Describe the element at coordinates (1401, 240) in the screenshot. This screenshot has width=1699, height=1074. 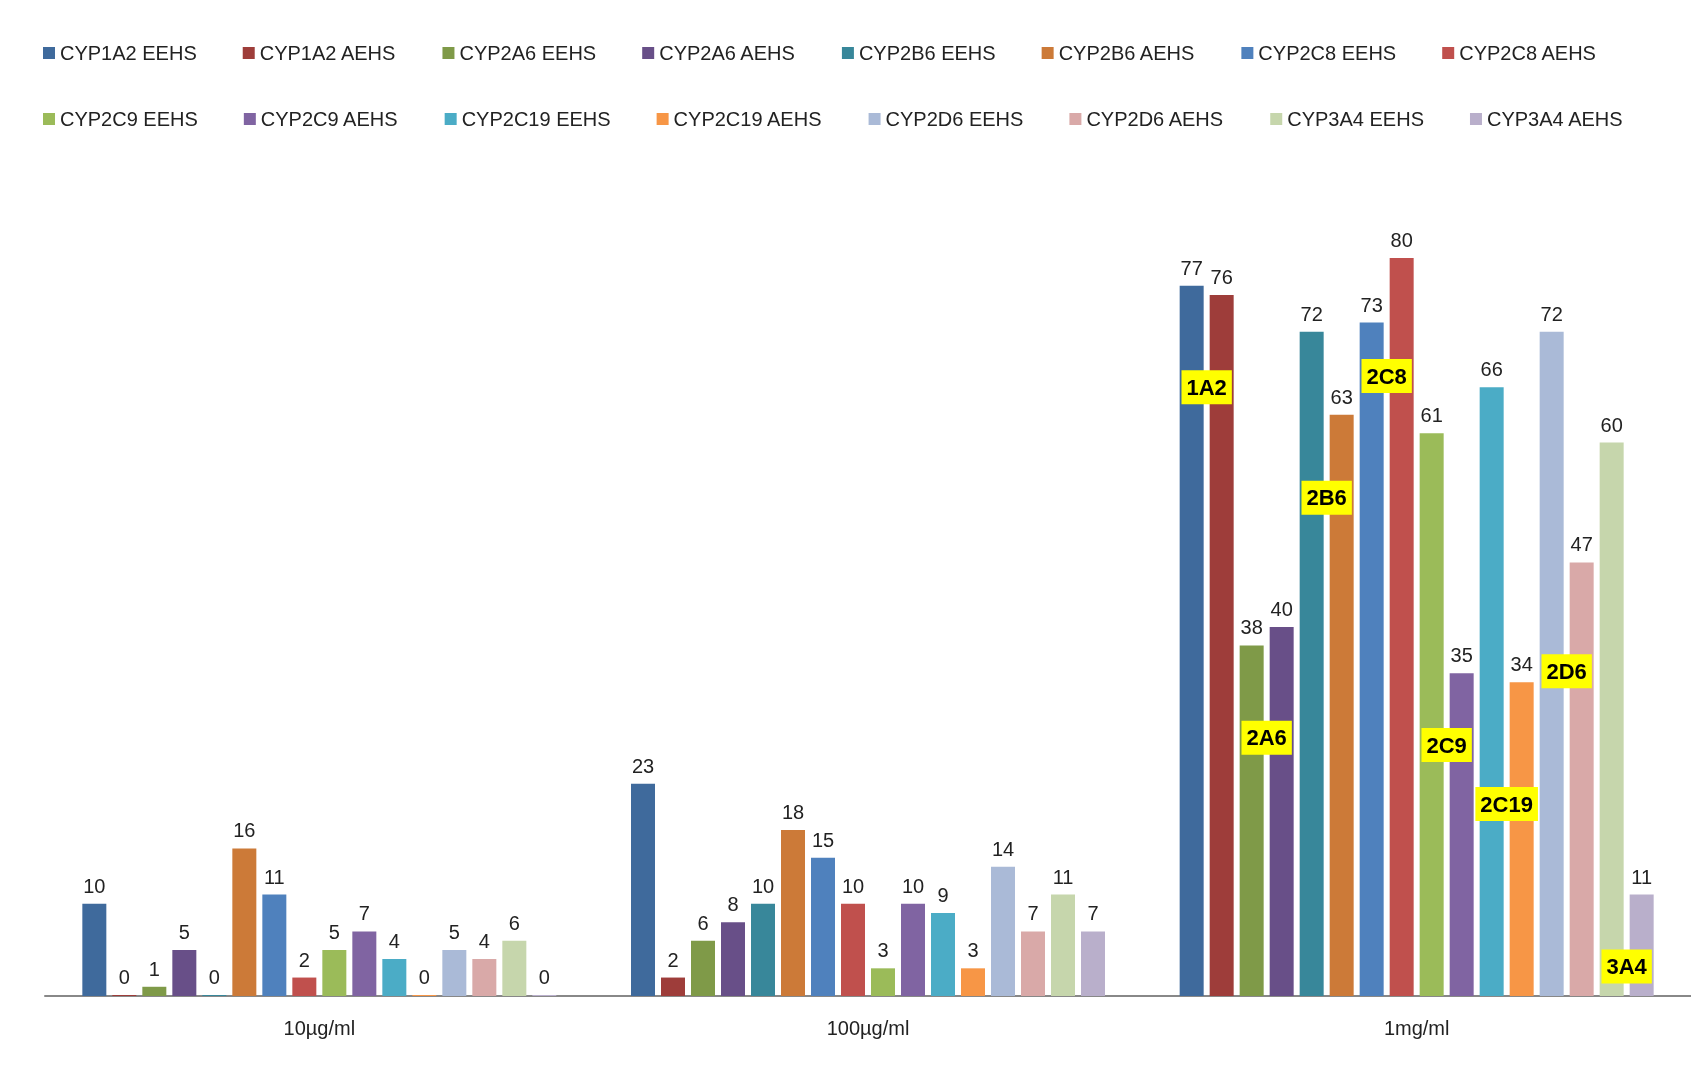
I see `data-label: 80` at that location.